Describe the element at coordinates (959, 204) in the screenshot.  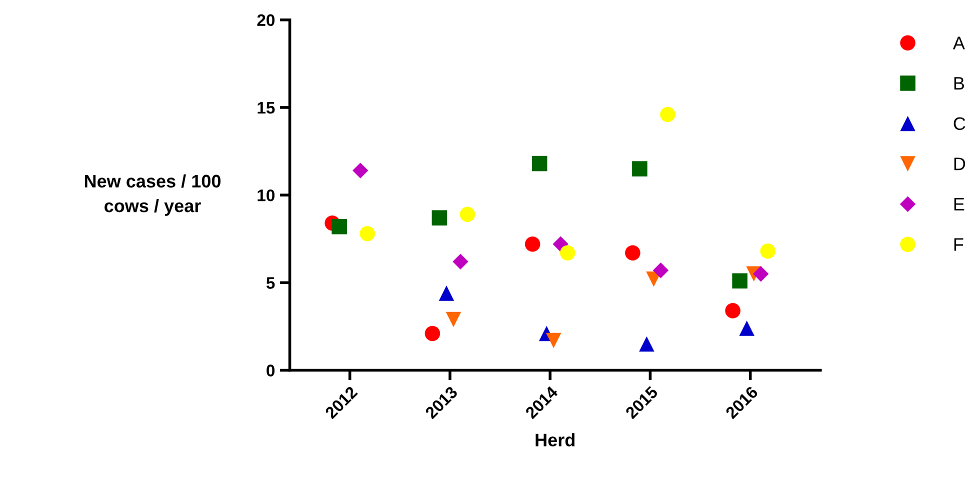
I see `legend-label: E` at that location.